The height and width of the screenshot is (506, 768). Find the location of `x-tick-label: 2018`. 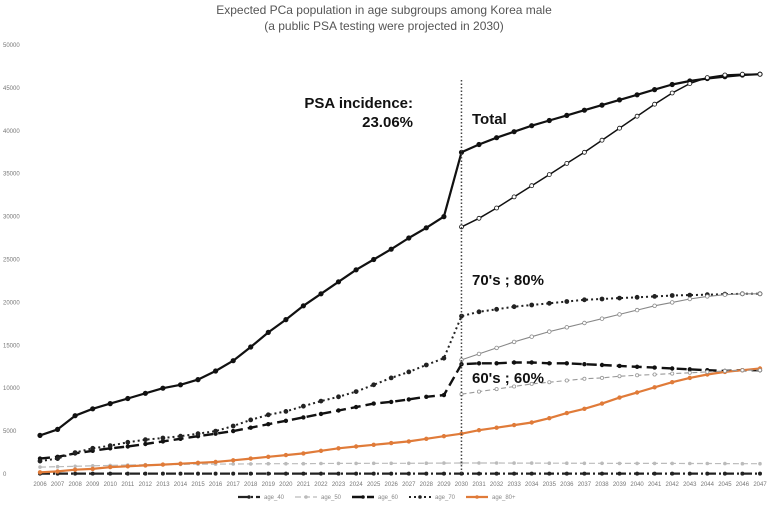

x-tick-label: 2018 is located at coordinates (251, 485).